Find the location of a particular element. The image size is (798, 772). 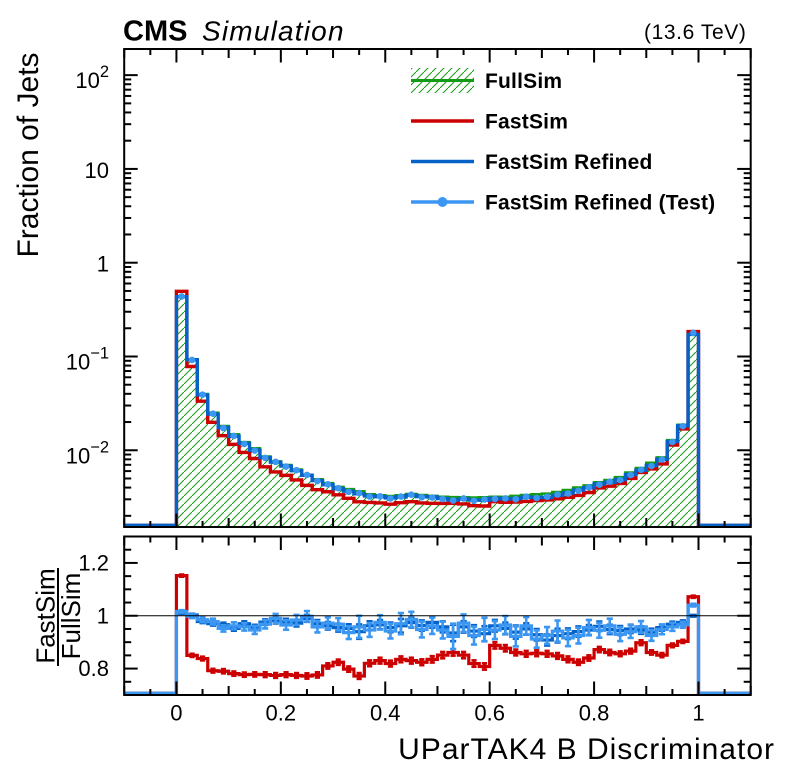

y-axis-title: Fraction of Jets is located at coordinates (28, 154).